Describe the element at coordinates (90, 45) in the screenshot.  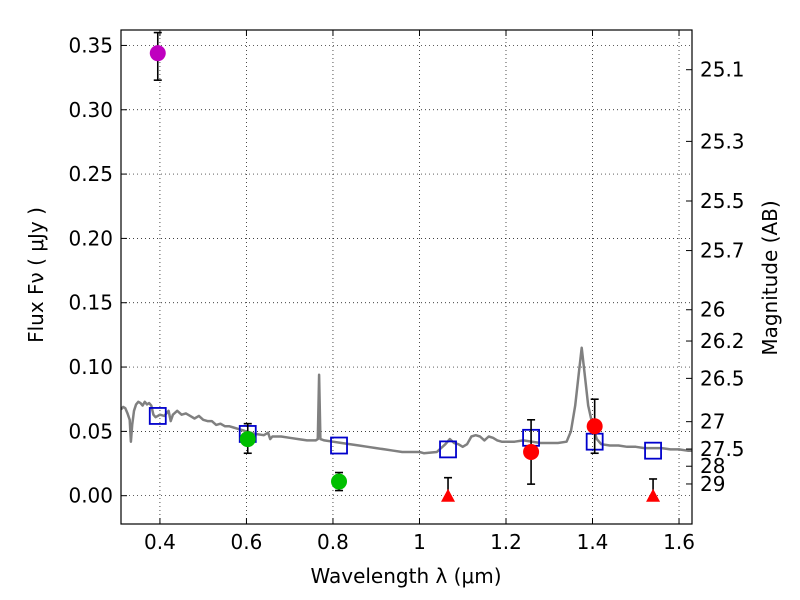
I see `y-tick-label: 0.35` at that location.